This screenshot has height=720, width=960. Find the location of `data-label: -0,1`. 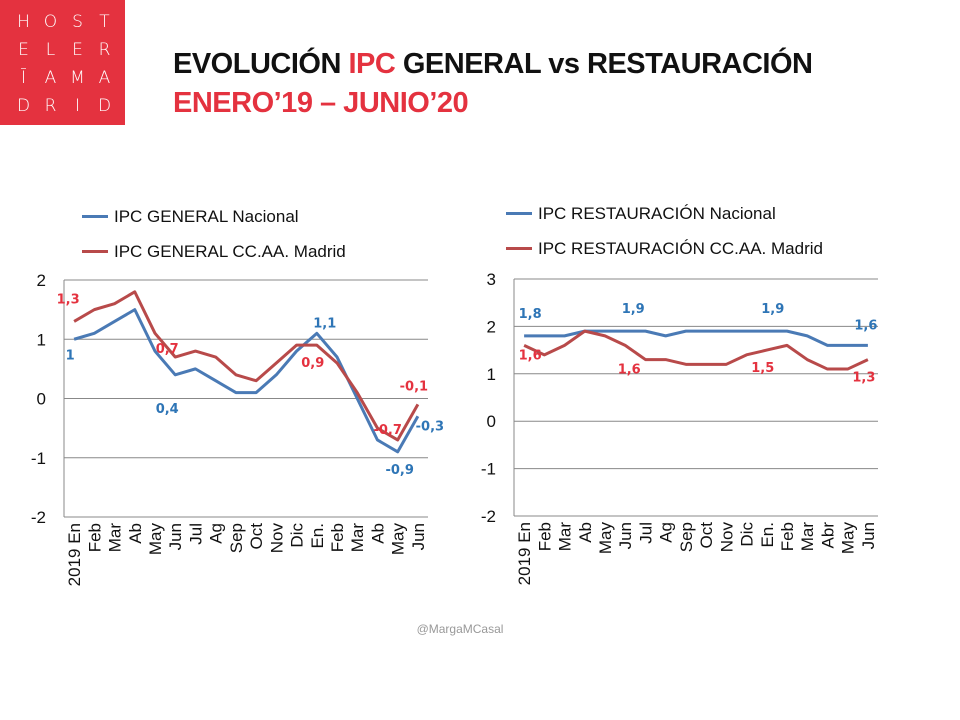

data-label: -0,1 is located at coordinates (414, 386).